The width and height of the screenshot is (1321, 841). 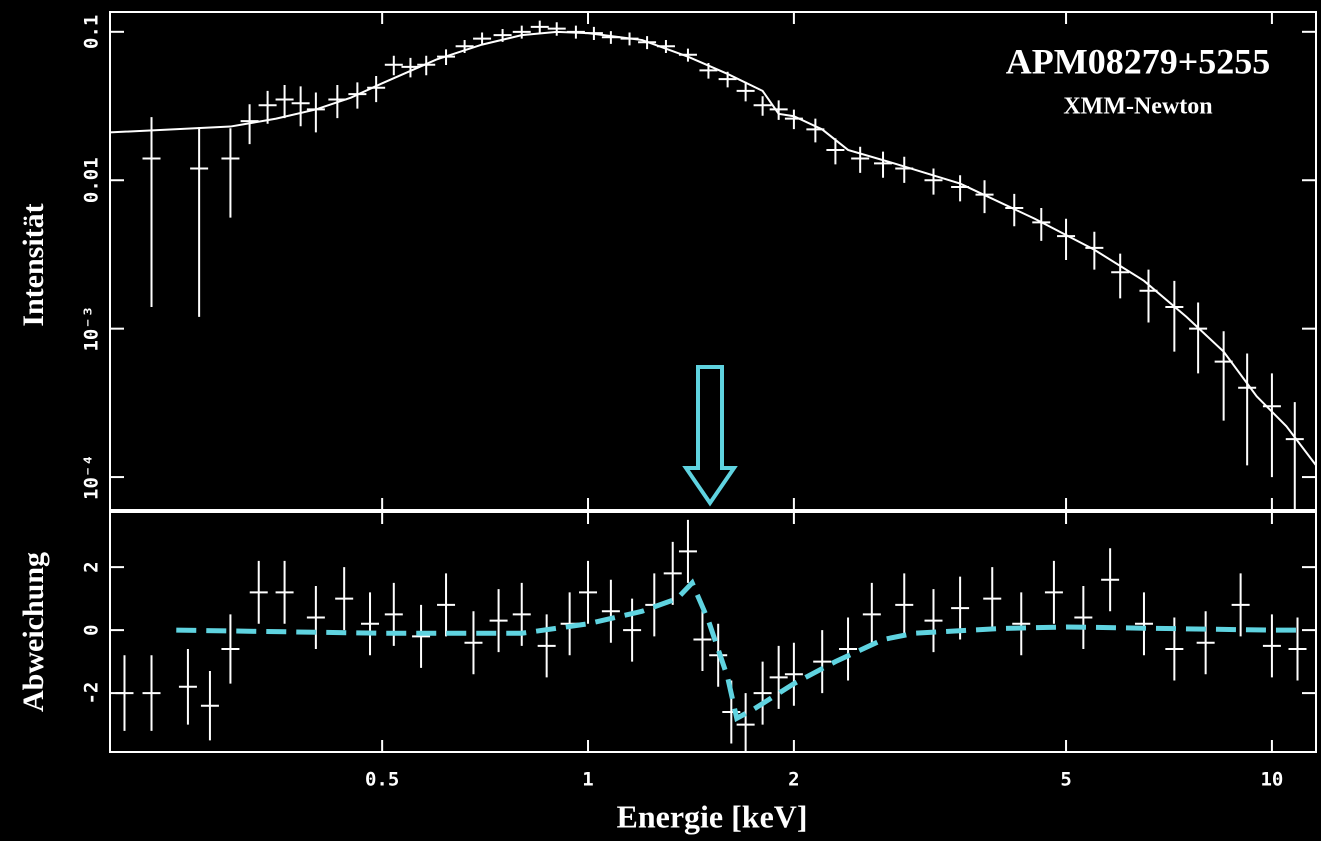 What do you see at coordinates (382, 780) in the screenshot?
I see `x-tick-label: 0.5` at bounding box center [382, 780].